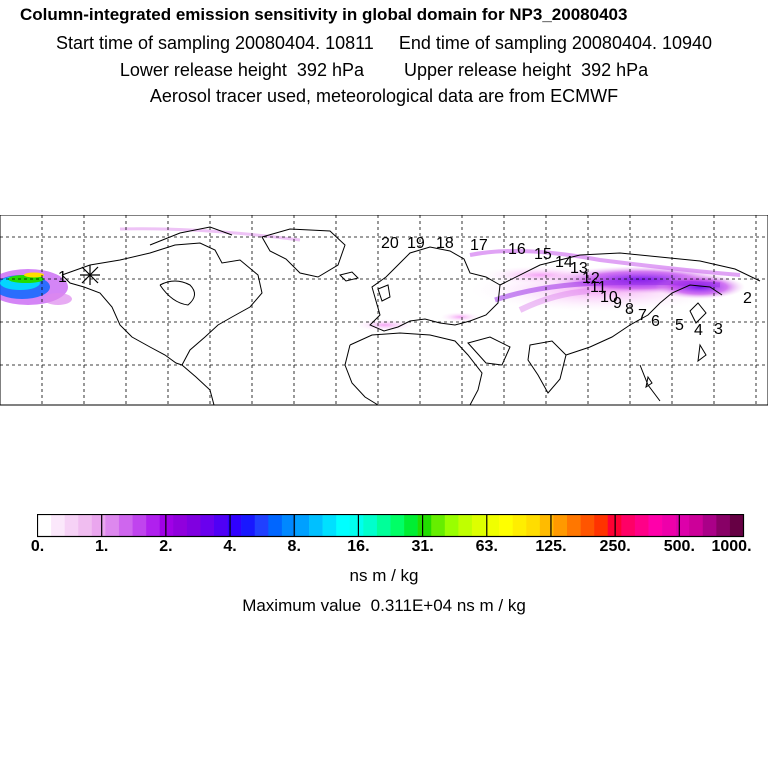 The height and width of the screenshot is (768, 768). I want to click on colorbar-unit: ns m / kg, so click(384, 575).